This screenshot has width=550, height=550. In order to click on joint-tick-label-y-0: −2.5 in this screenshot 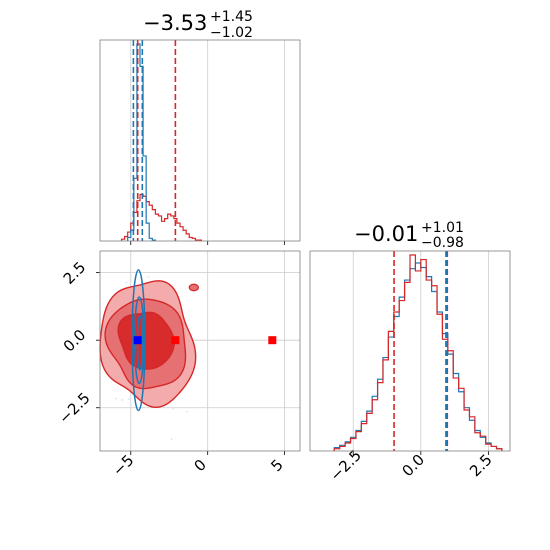, I will do `click(74, 408)`.